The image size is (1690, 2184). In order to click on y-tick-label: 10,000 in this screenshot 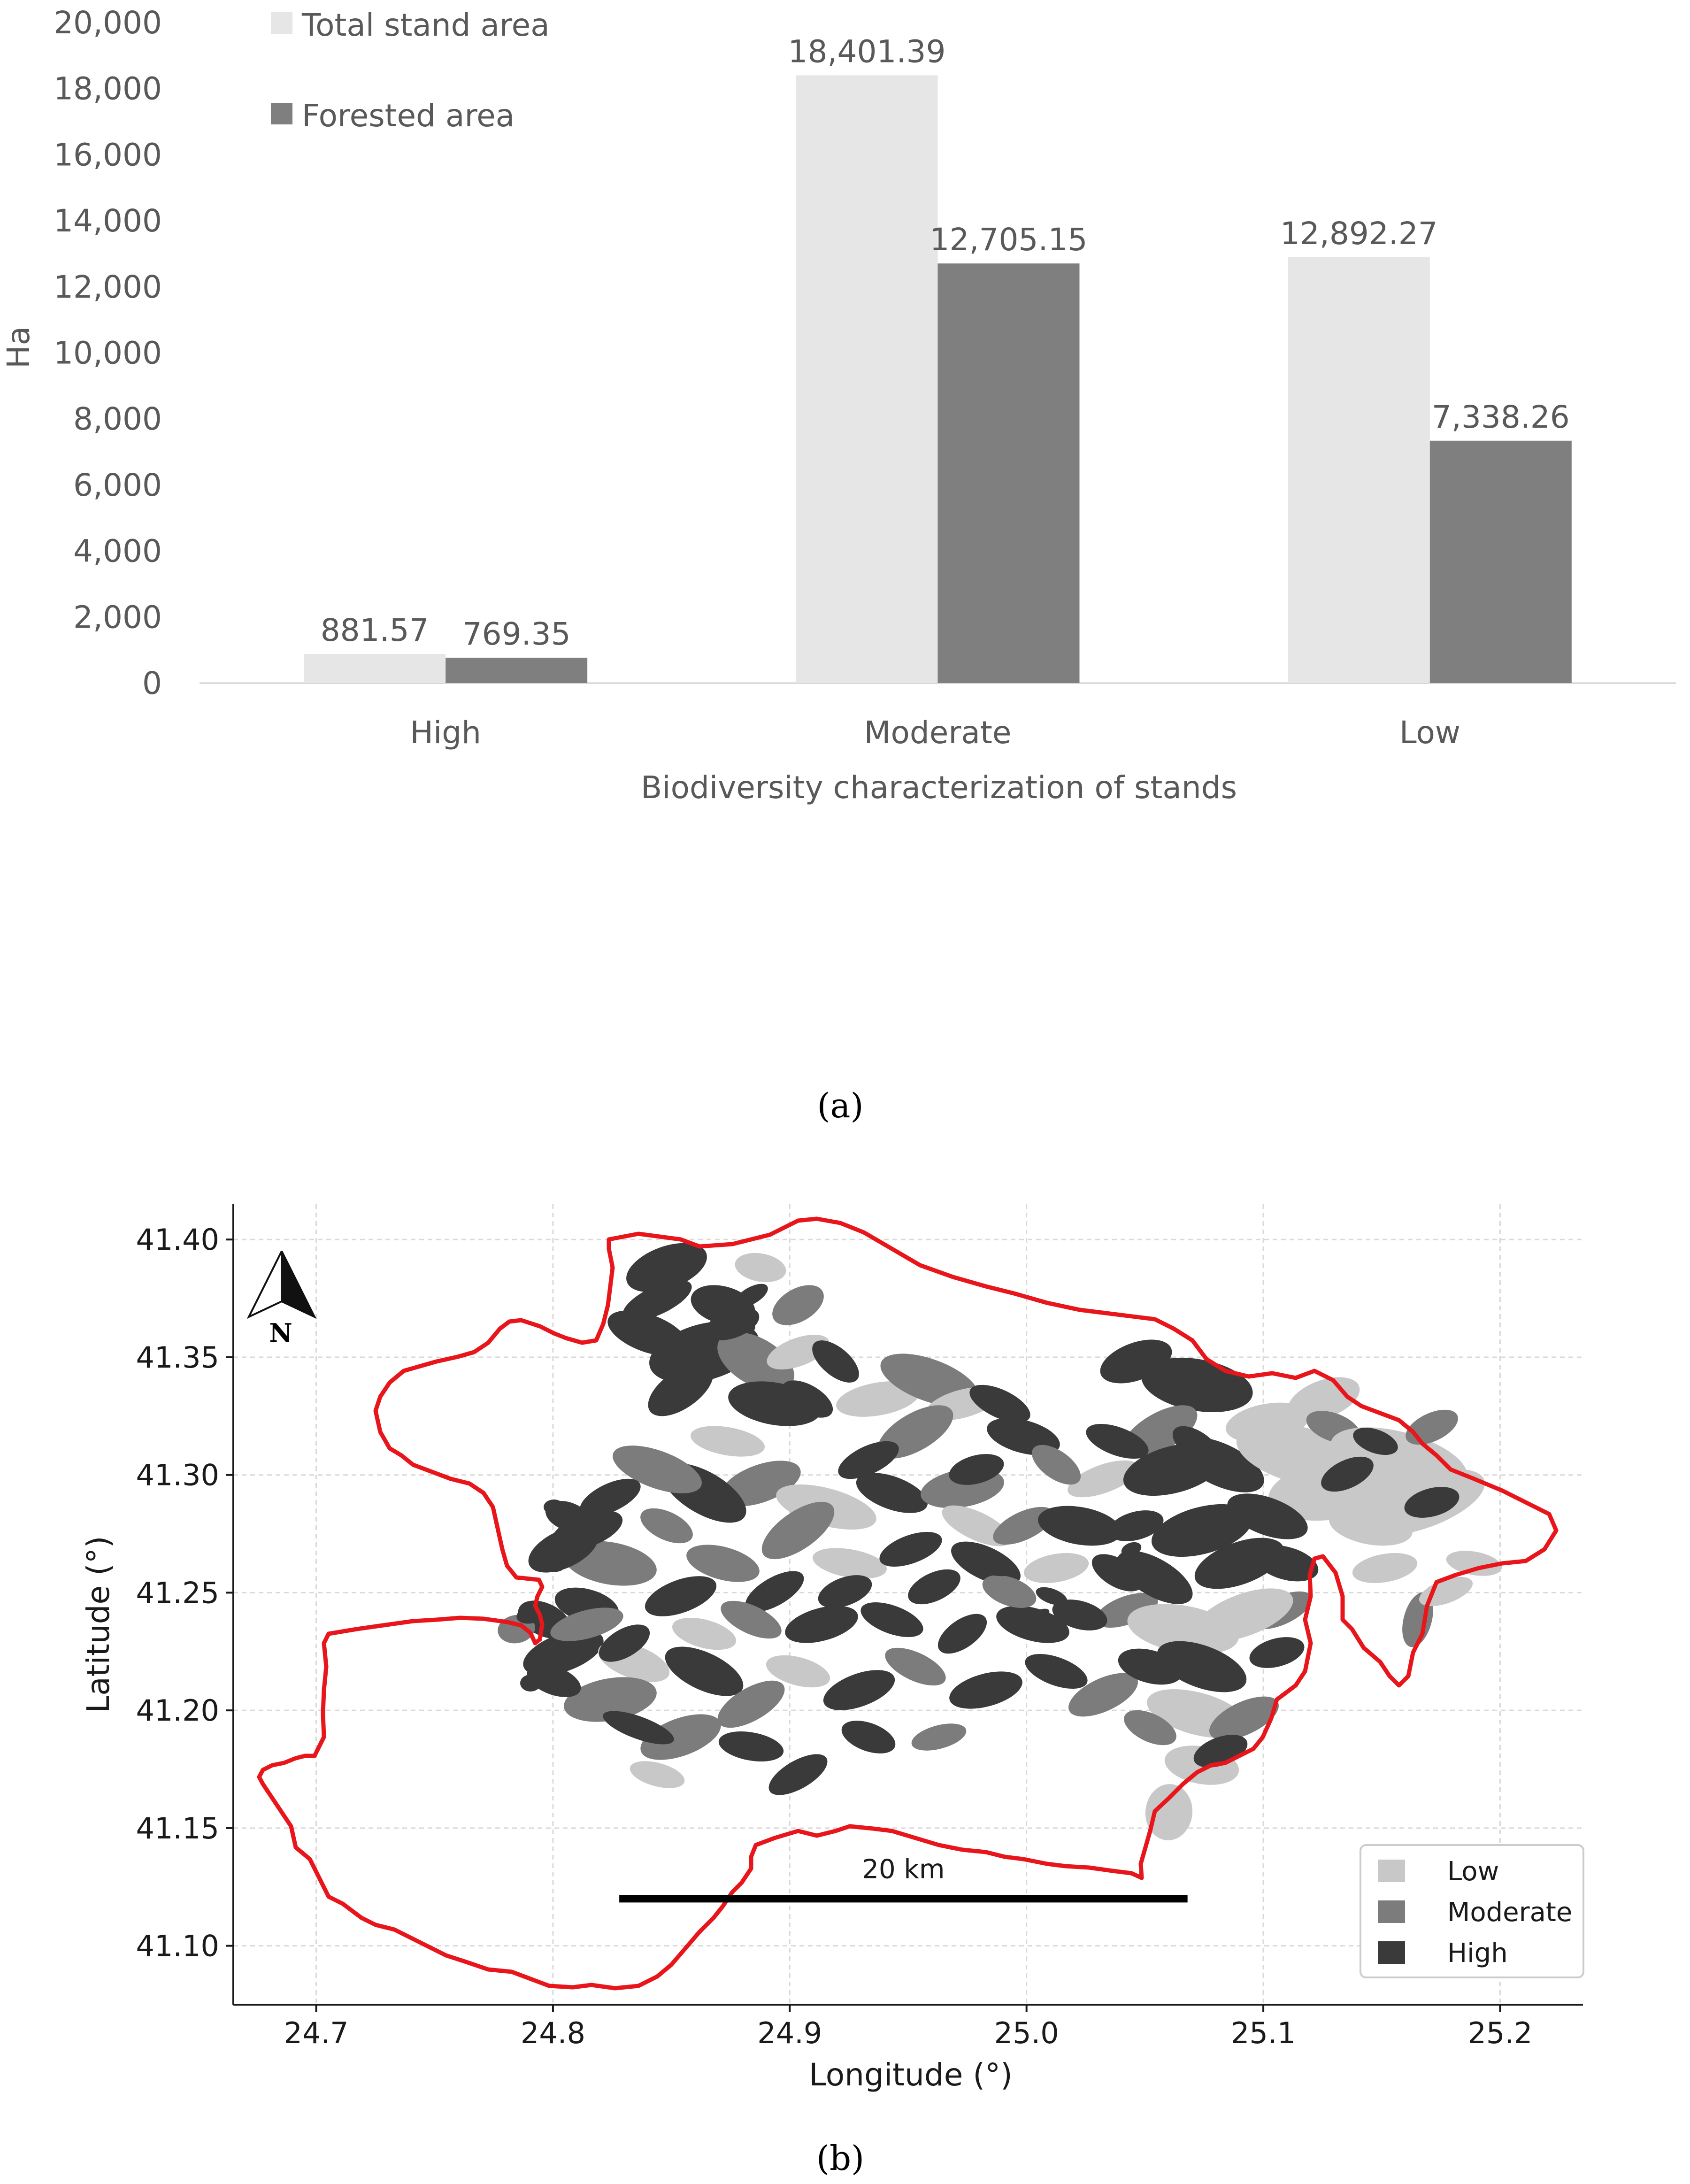, I will do `click(108, 353)`.